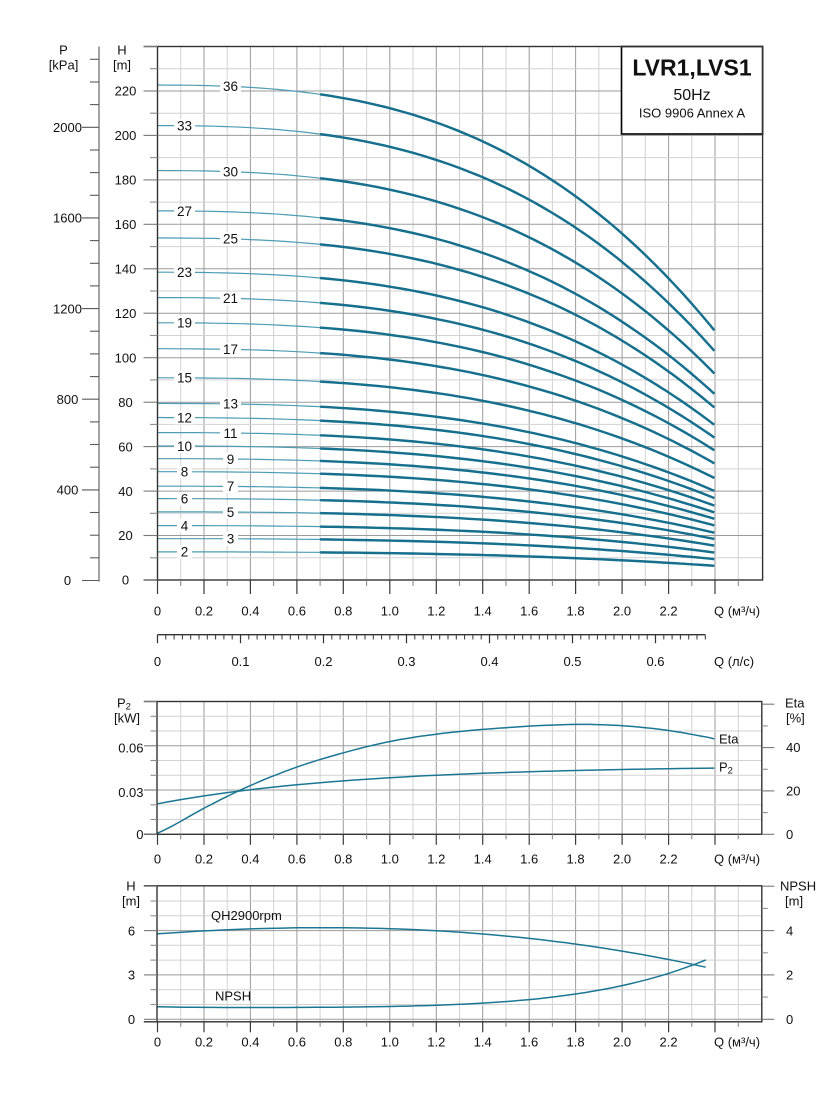 The width and height of the screenshot is (822, 1113). I want to click on svg-text: 1200, so click(67, 308).